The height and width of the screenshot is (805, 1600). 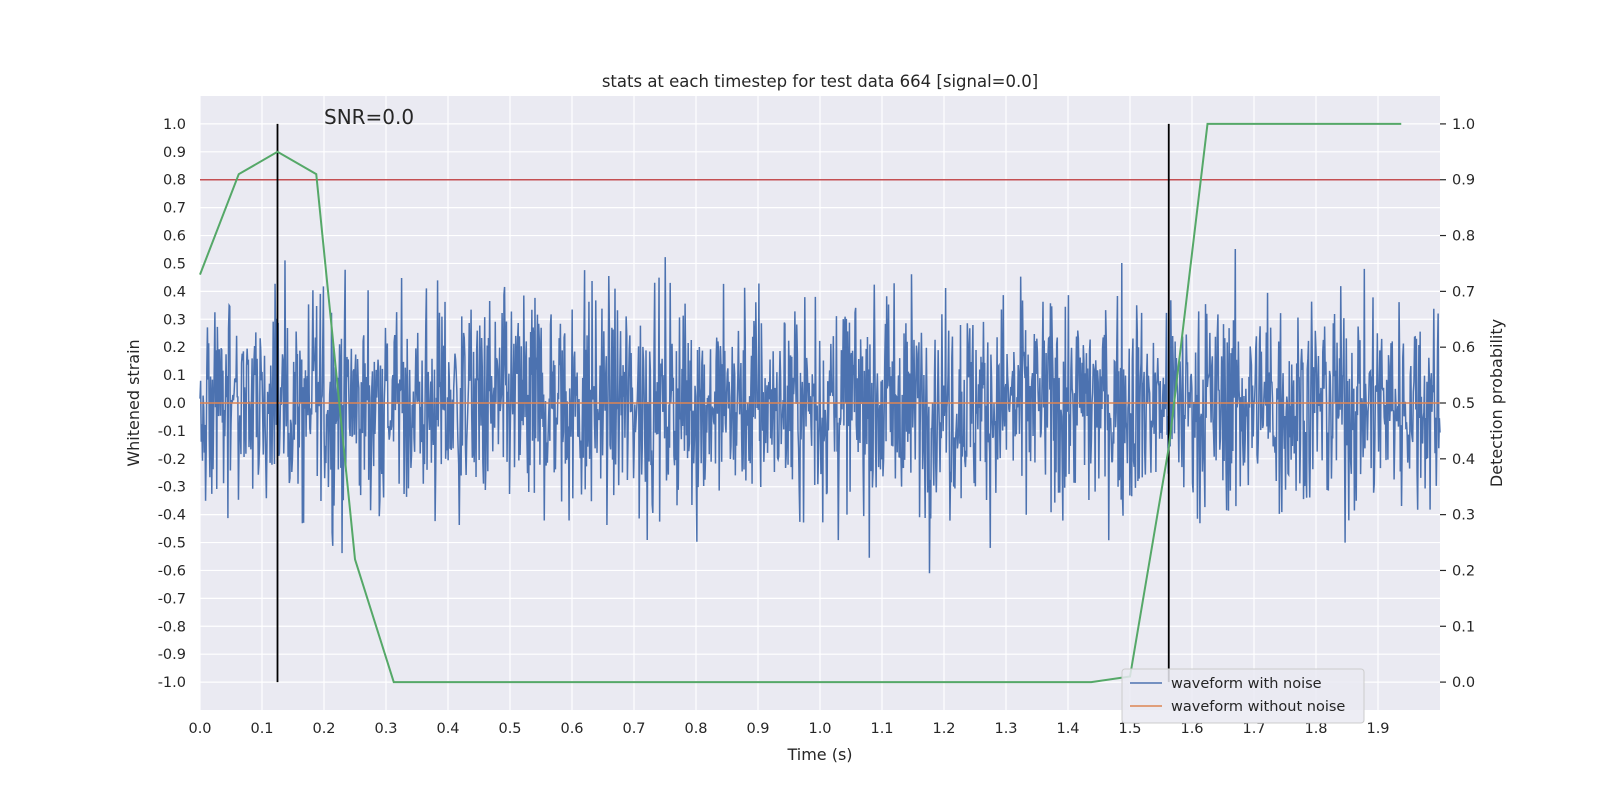 I want to click on y-tick-label: -0.6, so click(x=172, y=571).